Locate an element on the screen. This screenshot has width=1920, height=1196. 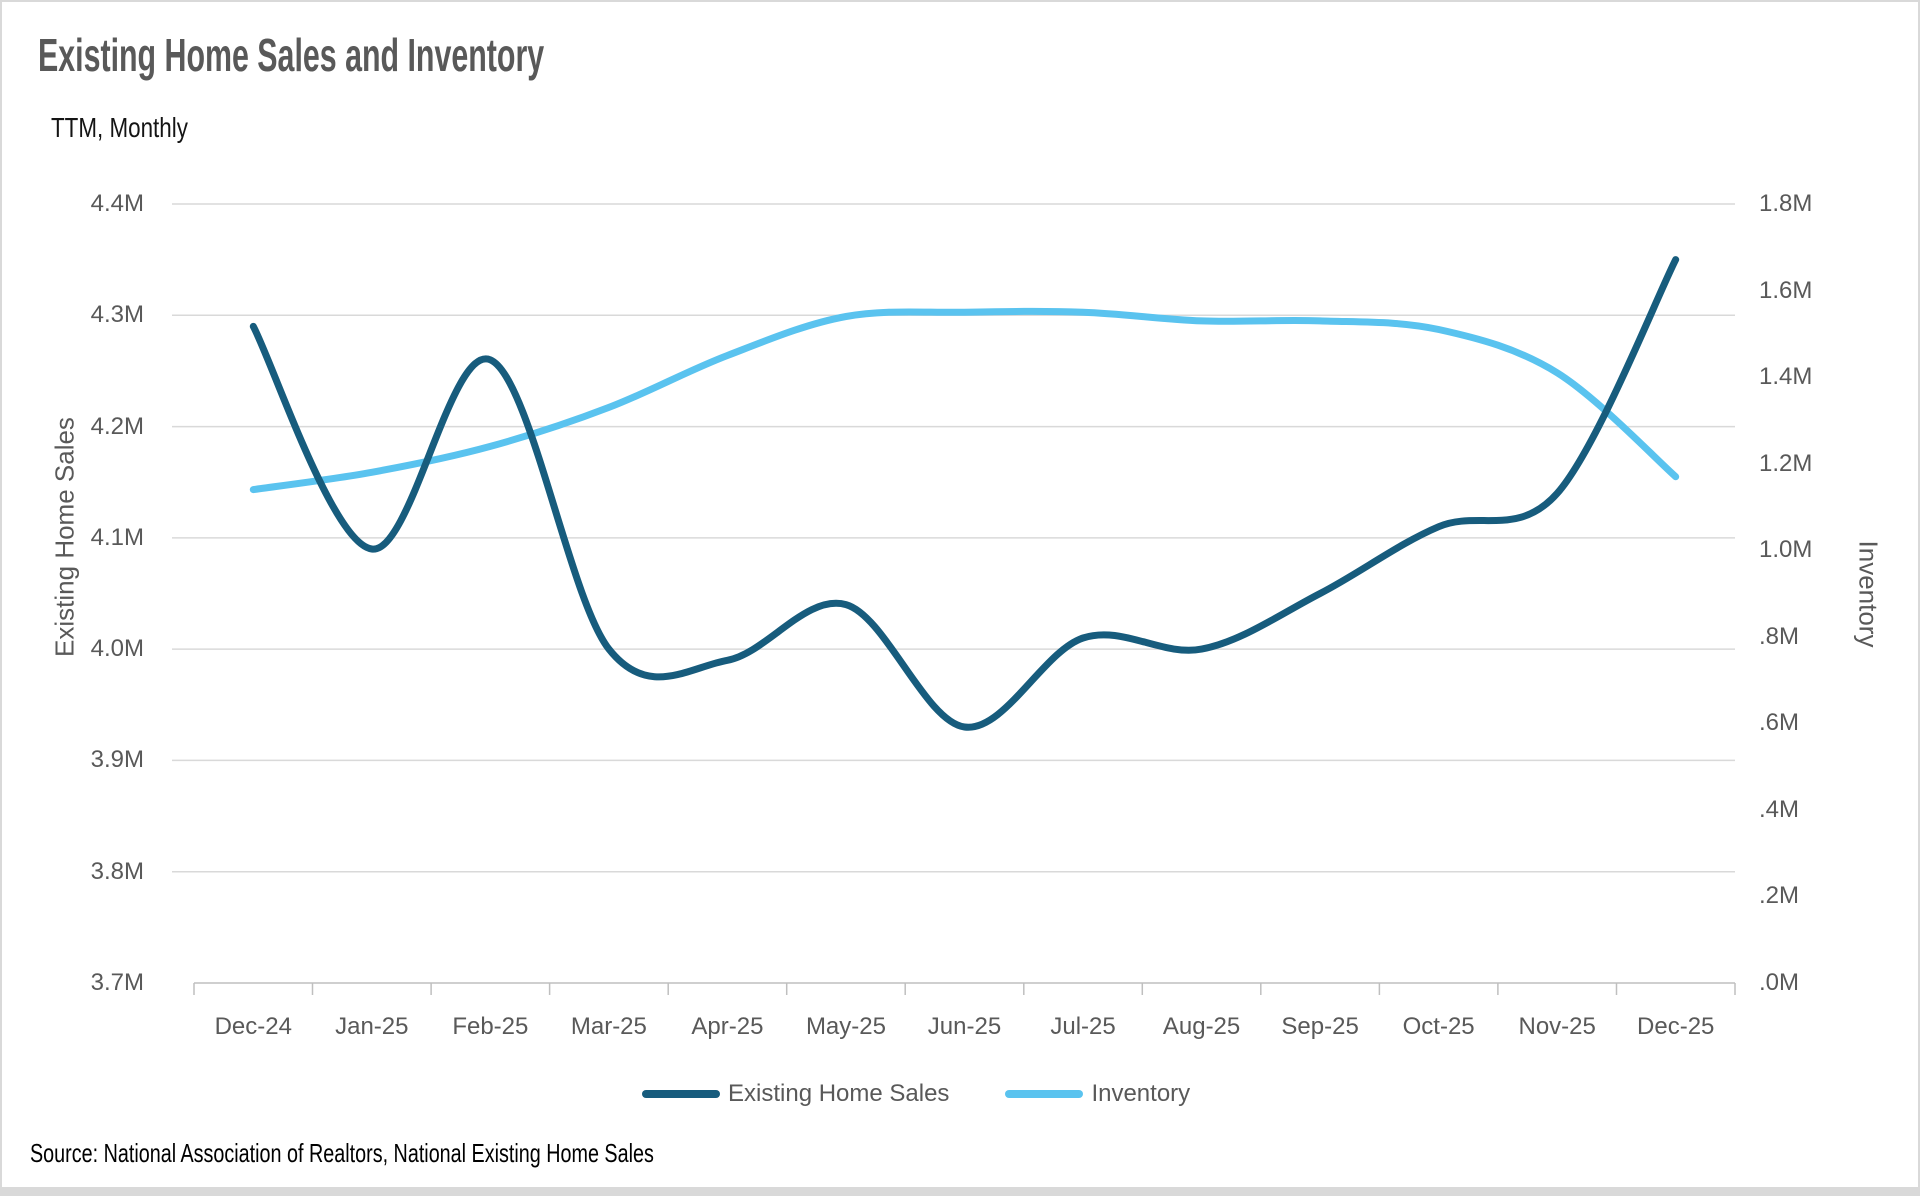
y-axis-left-tick-label: 4.4M is located at coordinates (117, 203).